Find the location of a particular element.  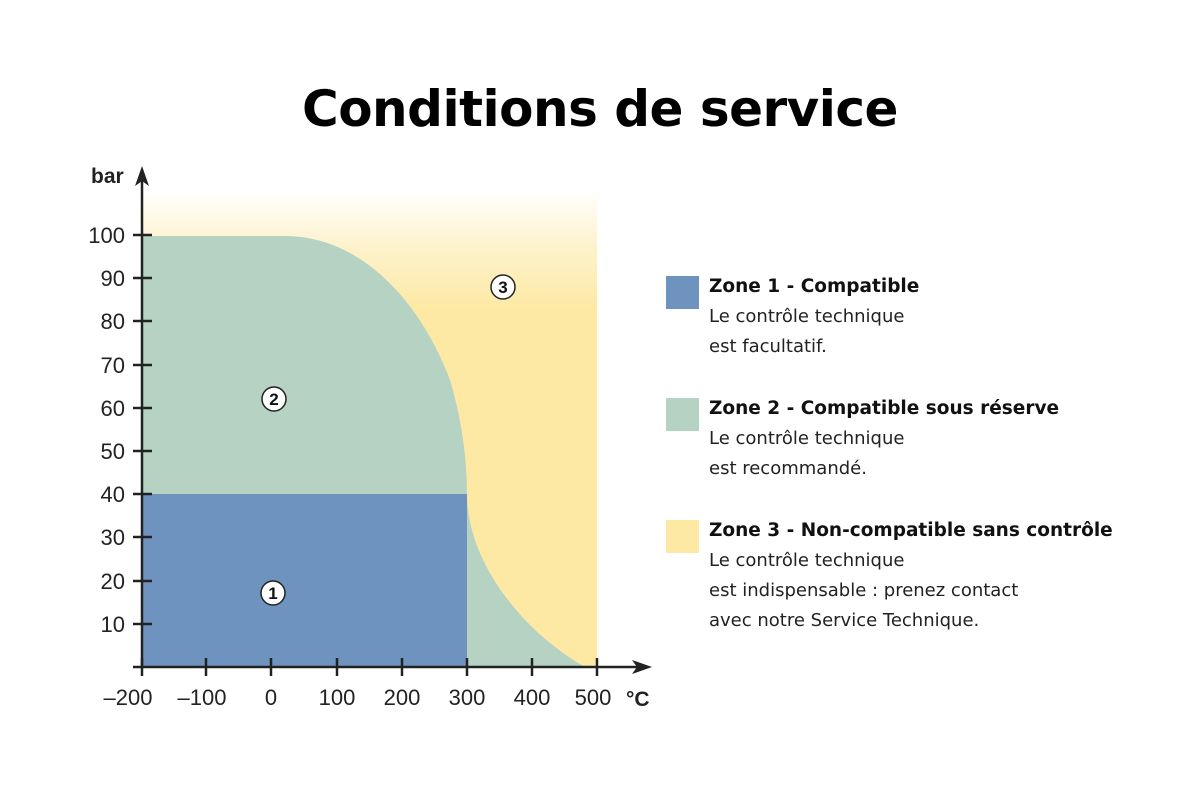

svg-text: 70 is located at coordinates (113, 365).